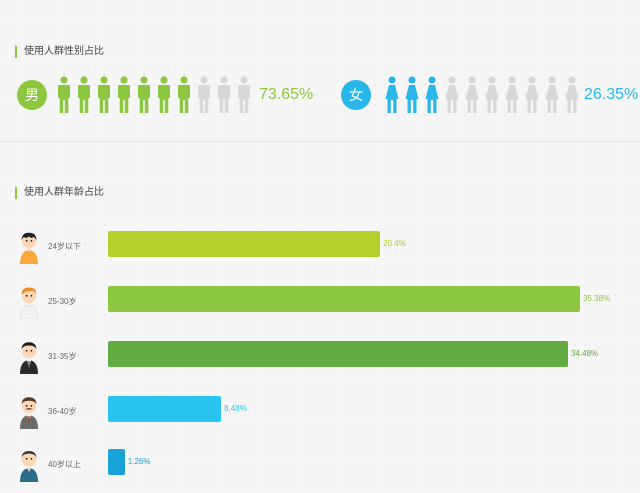 This screenshot has height=493, width=640. What do you see at coordinates (235, 408) in the screenshot?
I see `age-value-label: 8.48%` at bounding box center [235, 408].